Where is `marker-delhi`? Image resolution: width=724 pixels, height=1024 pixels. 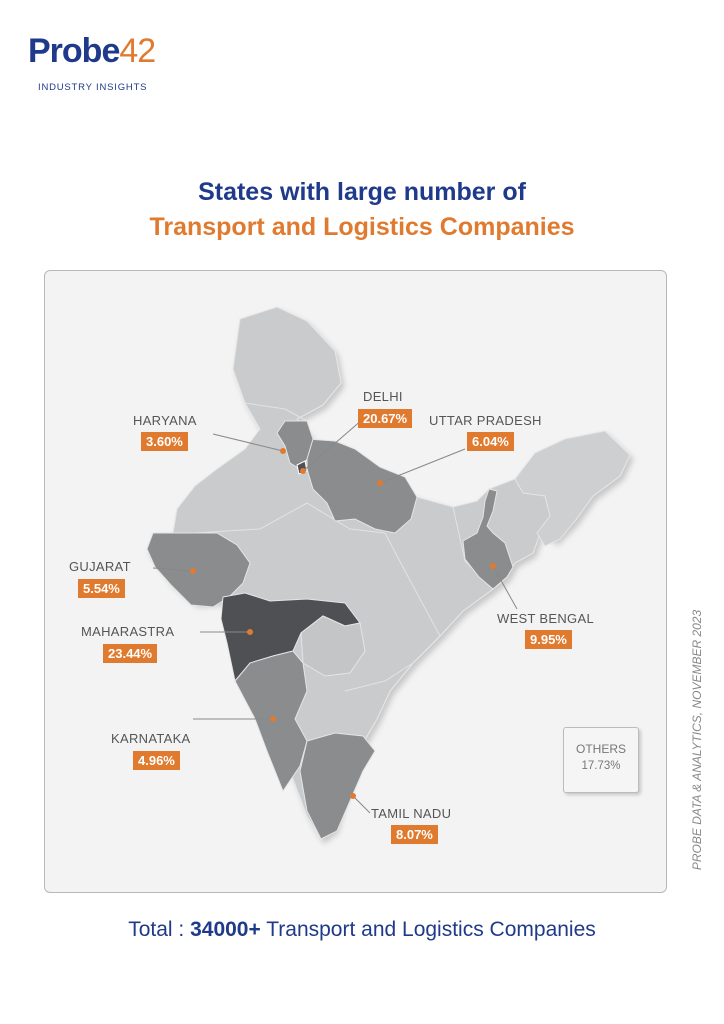
marker-delhi is located at coordinates (303, 471).